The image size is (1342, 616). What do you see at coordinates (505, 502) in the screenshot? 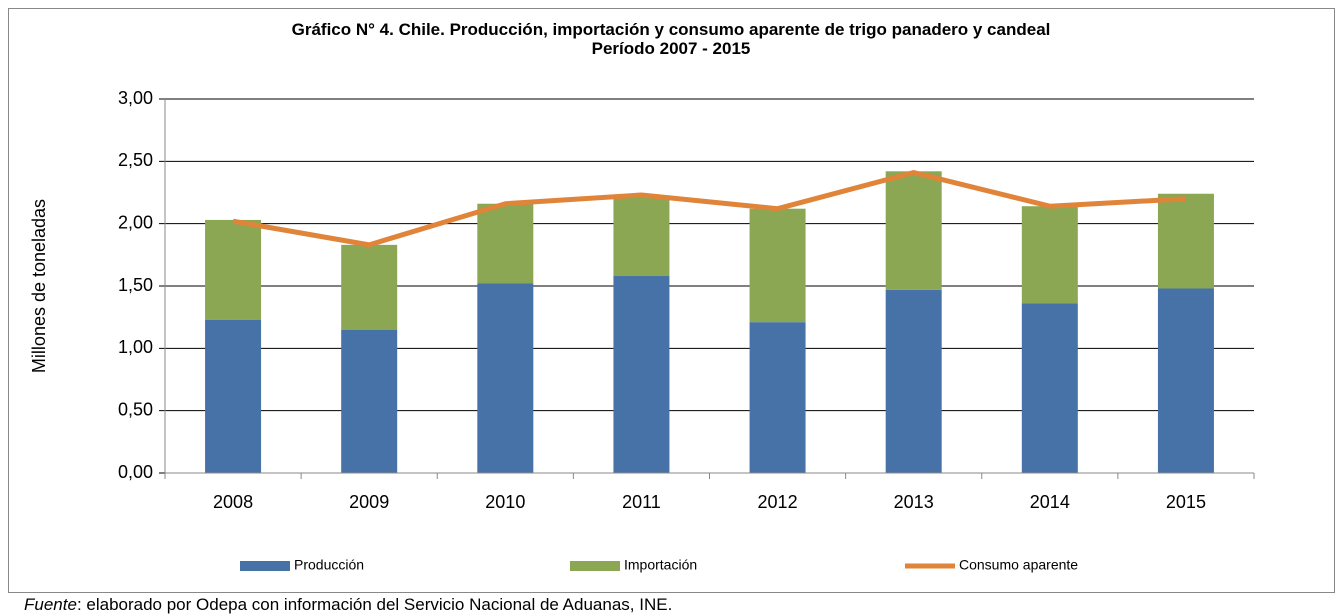
I see `x-tick-label: 2010` at bounding box center [505, 502].